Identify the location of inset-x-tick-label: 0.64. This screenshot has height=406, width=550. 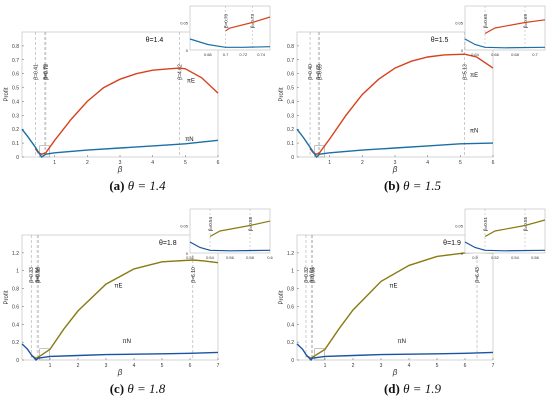
(475, 54).